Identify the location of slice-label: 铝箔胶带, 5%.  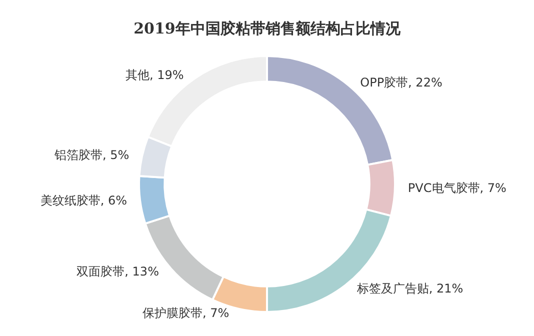
(92, 155).